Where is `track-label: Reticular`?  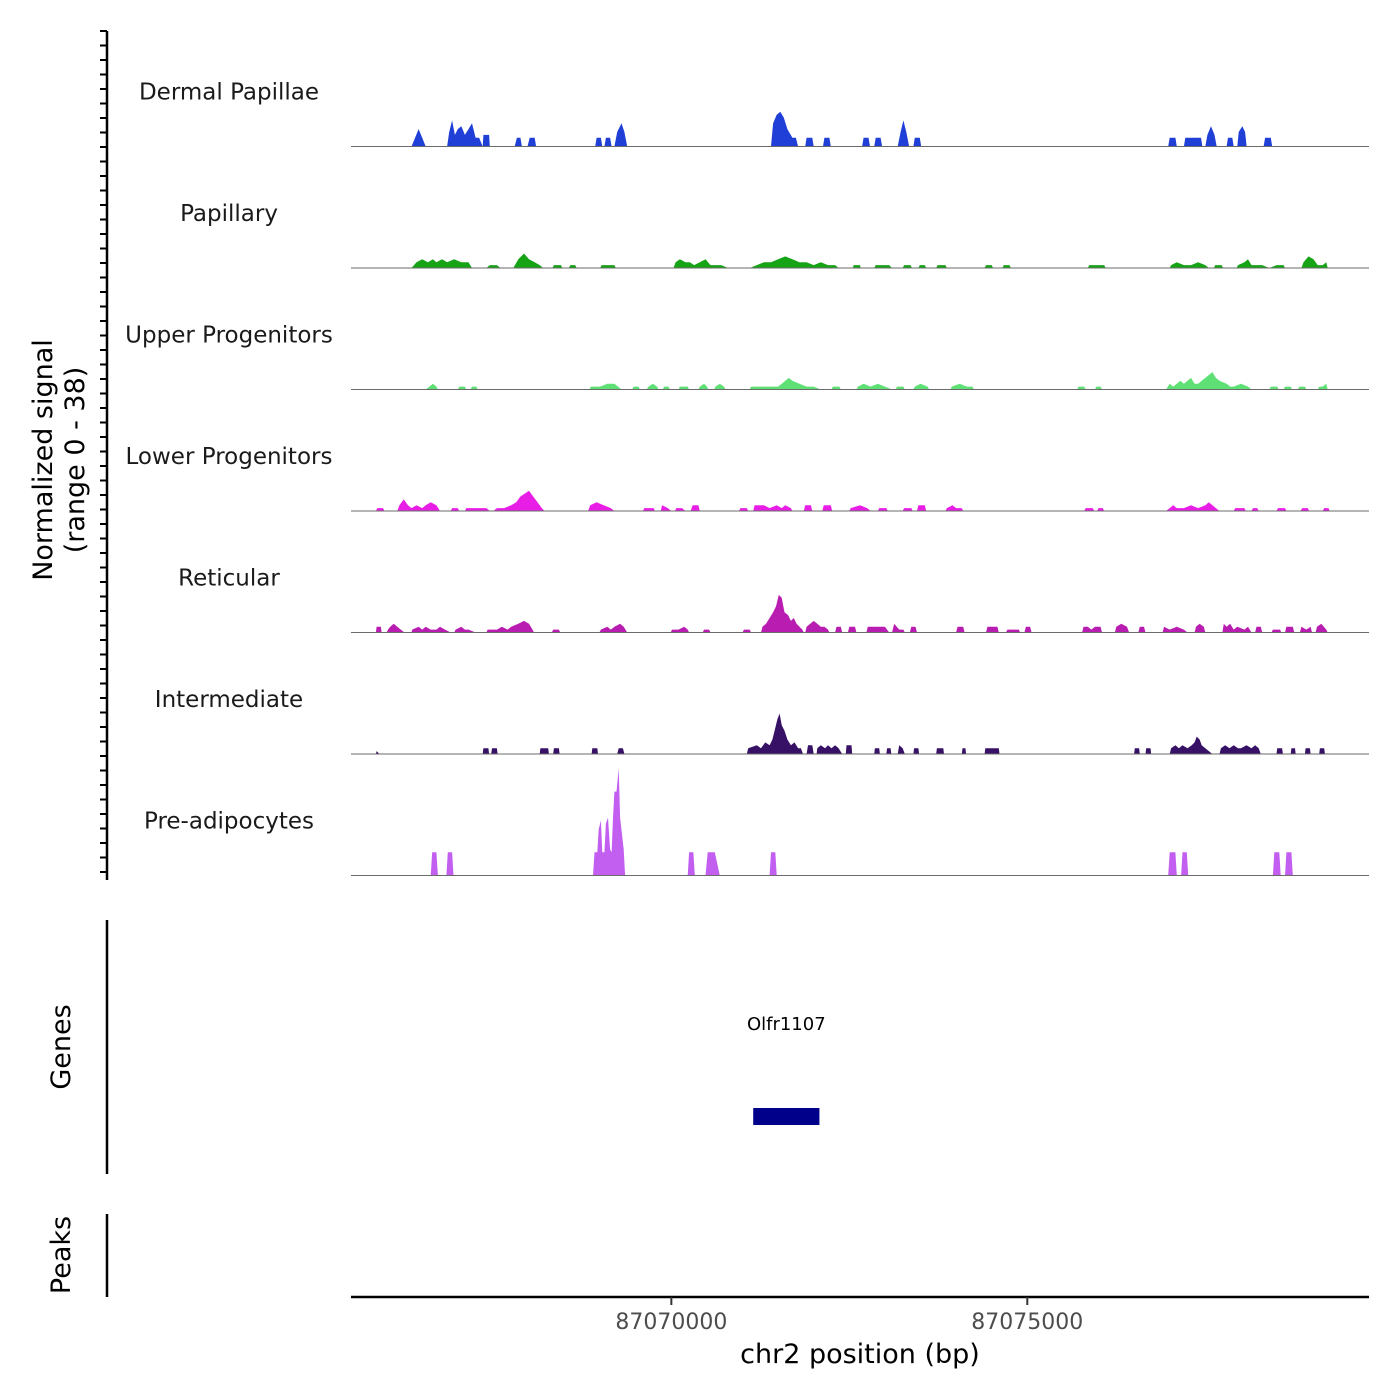 track-label: Reticular is located at coordinates (229, 579).